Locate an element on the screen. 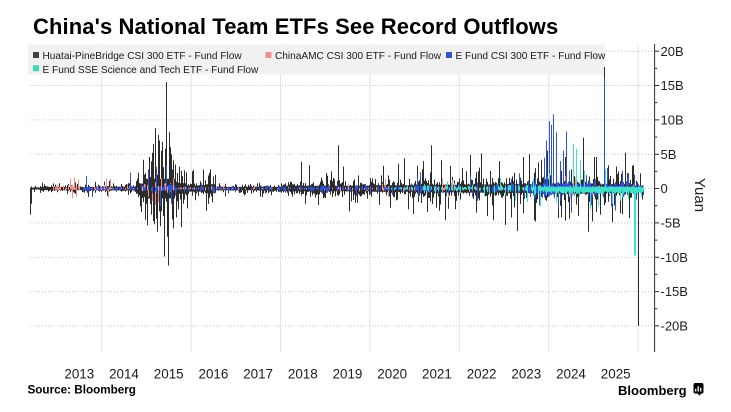  svg-text: 2017 is located at coordinates (258, 373).